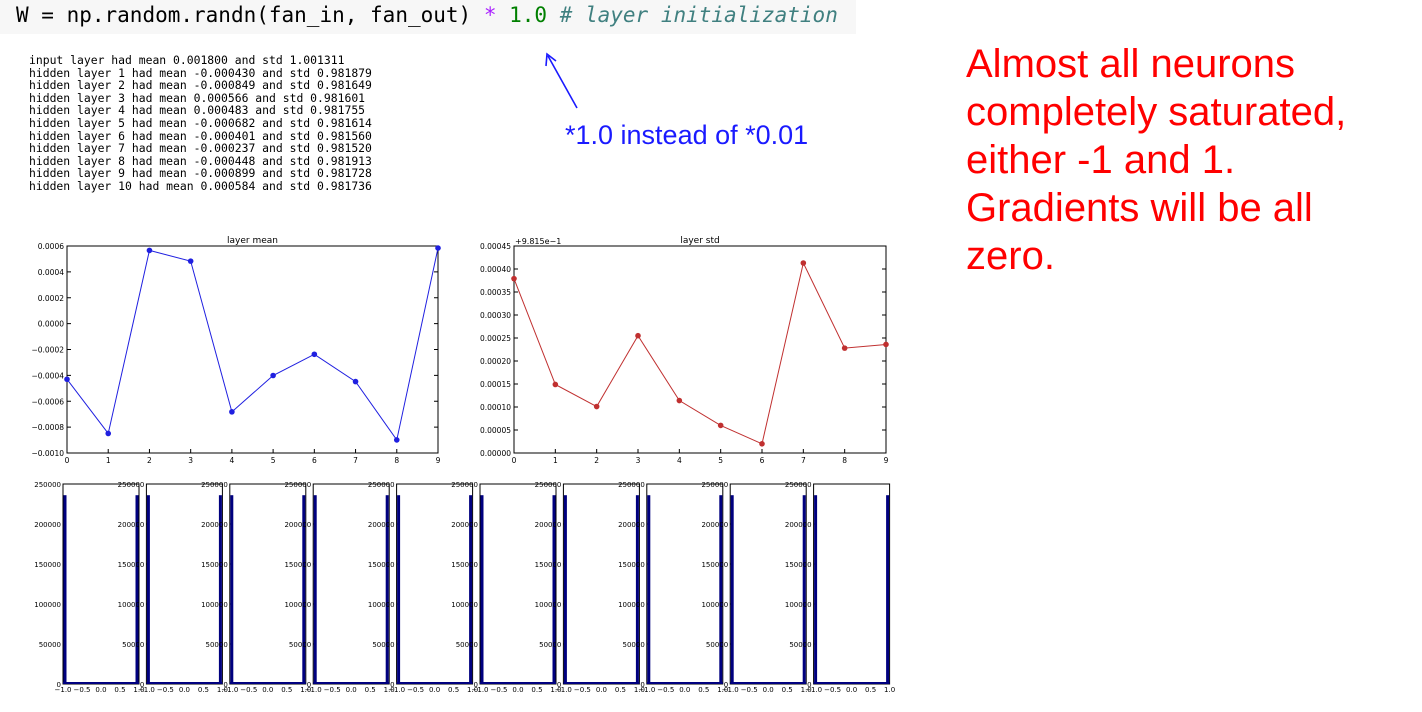 The height and width of the screenshot is (712, 1422). Describe the element at coordinates (548, 525) in the screenshot. I see `hist-7-ytick-label: 200000` at that location.